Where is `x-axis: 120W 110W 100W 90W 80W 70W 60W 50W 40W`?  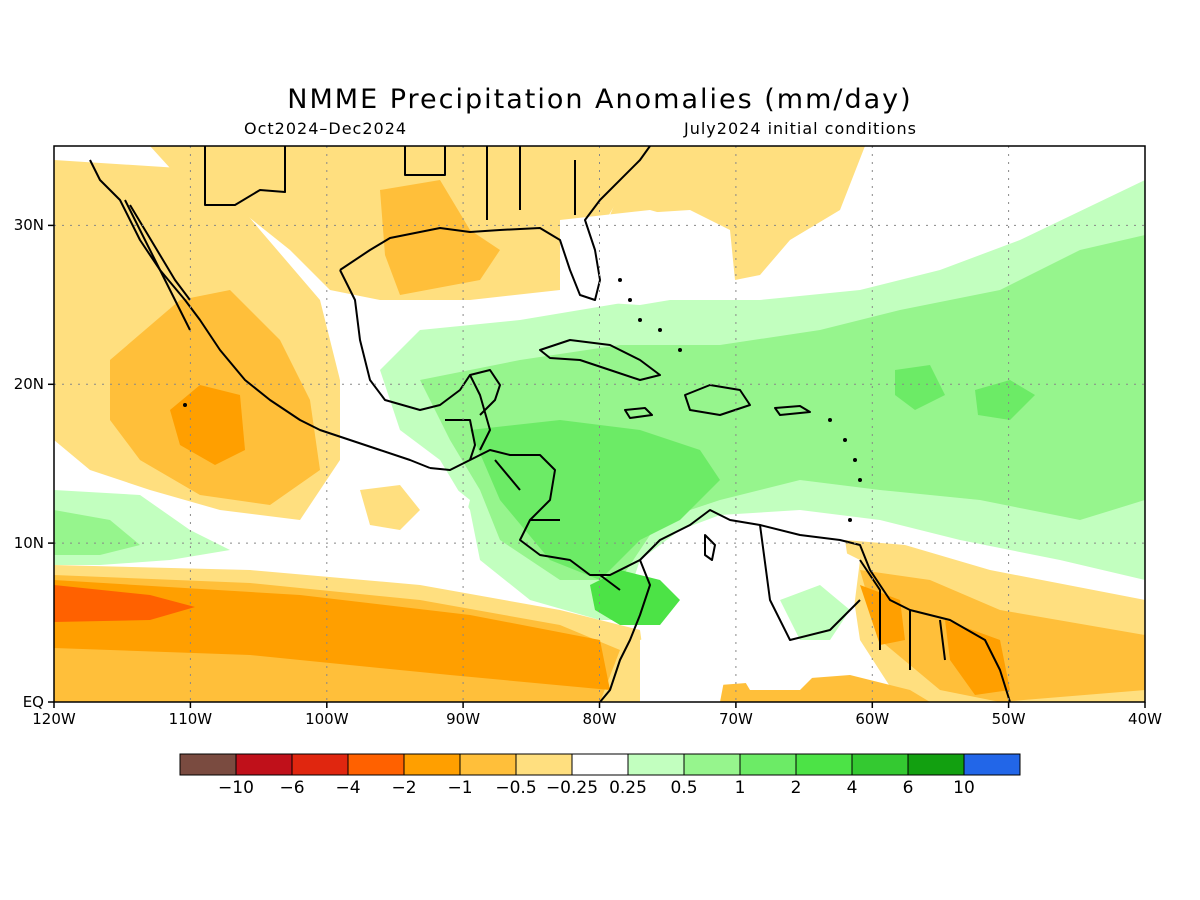
x-axis: 120W 110W 100W 90W 80W 70W 60W 50W 40W is located at coordinates (597, 715).